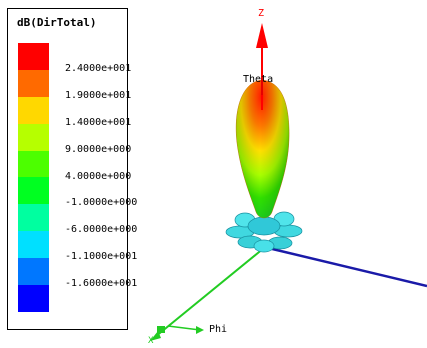  What do you see at coordinates (151, 341) in the screenshot?
I see `x-axis-label: X` at bounding box center [151, 341].